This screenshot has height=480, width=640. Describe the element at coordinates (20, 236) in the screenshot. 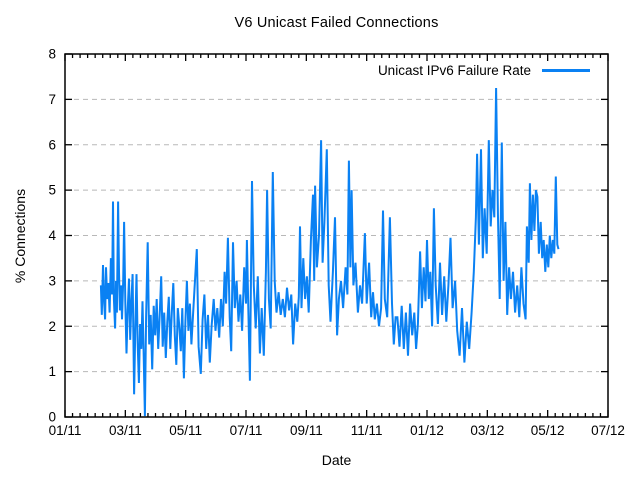

I see `y-axis-title: % Connections` at that location.